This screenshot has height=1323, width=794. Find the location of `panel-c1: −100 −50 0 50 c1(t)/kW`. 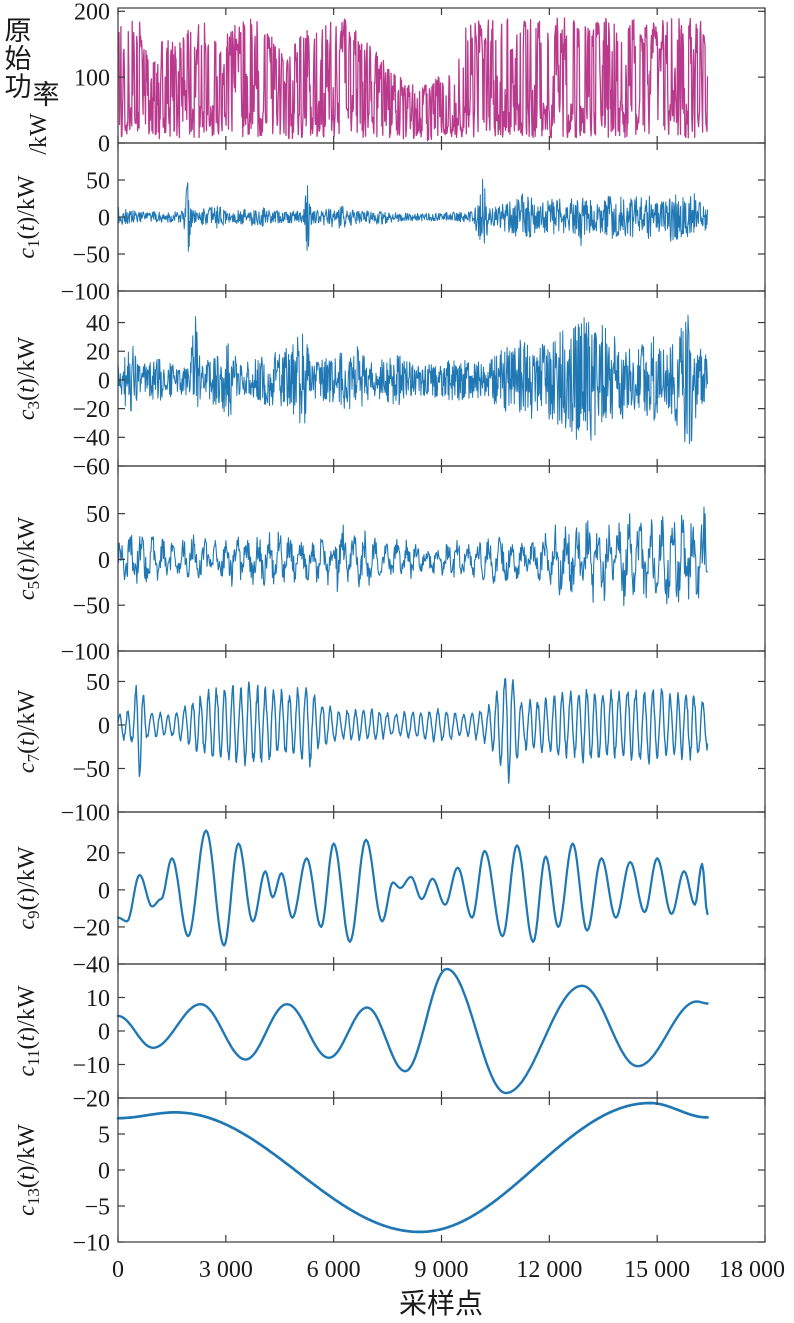

panel-c1: −100 −50 0 50 c1(t)/kW is located at coordinates (390, 223).